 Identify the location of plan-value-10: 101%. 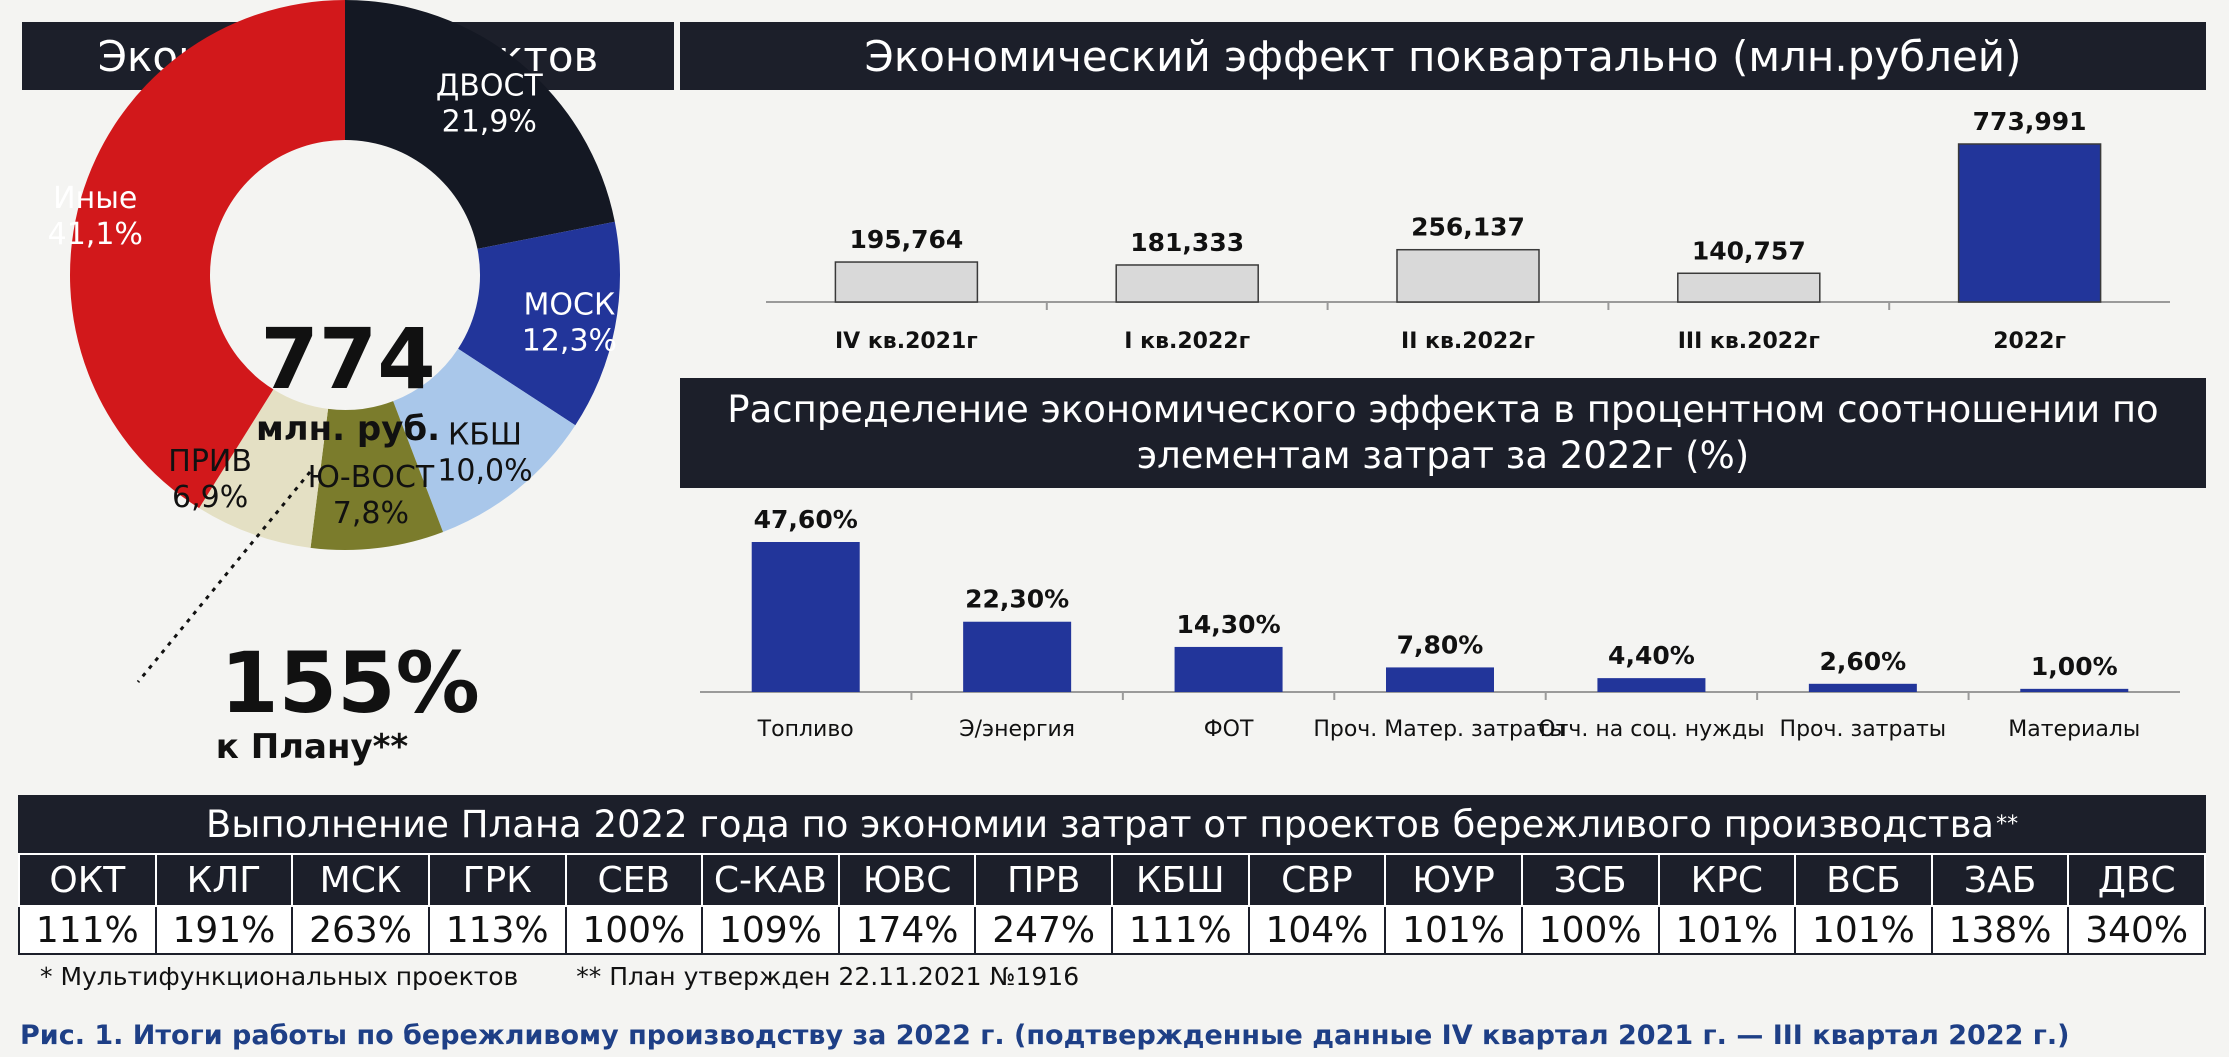
(1453, 930).